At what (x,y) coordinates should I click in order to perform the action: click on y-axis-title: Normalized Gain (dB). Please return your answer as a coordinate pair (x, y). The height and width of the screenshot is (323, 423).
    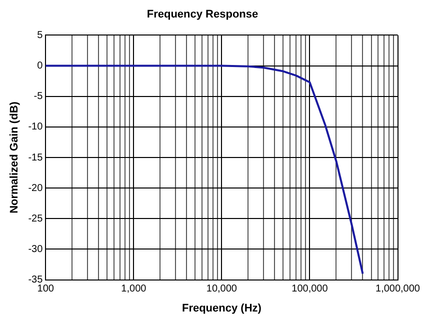
    Looking at the image, I should click on (14, 157).